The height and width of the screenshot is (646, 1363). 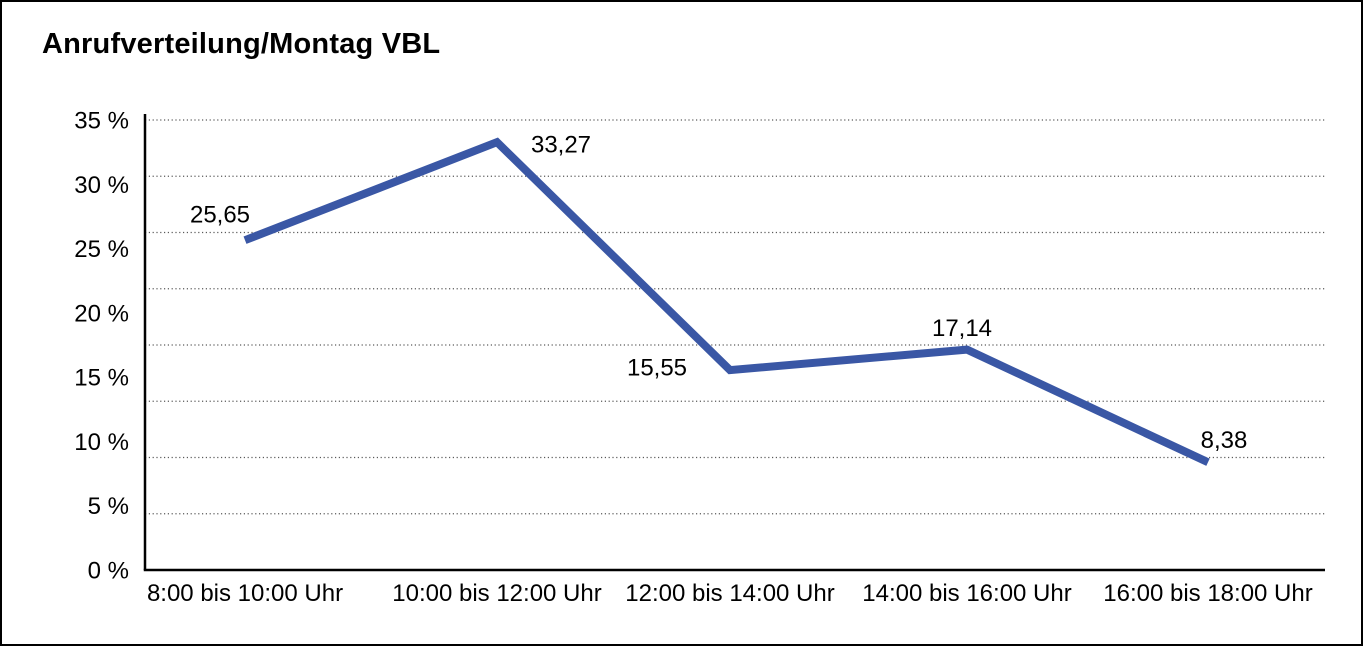 I want to click on data-point-label: 8,38, so click(x=1224, y=440).